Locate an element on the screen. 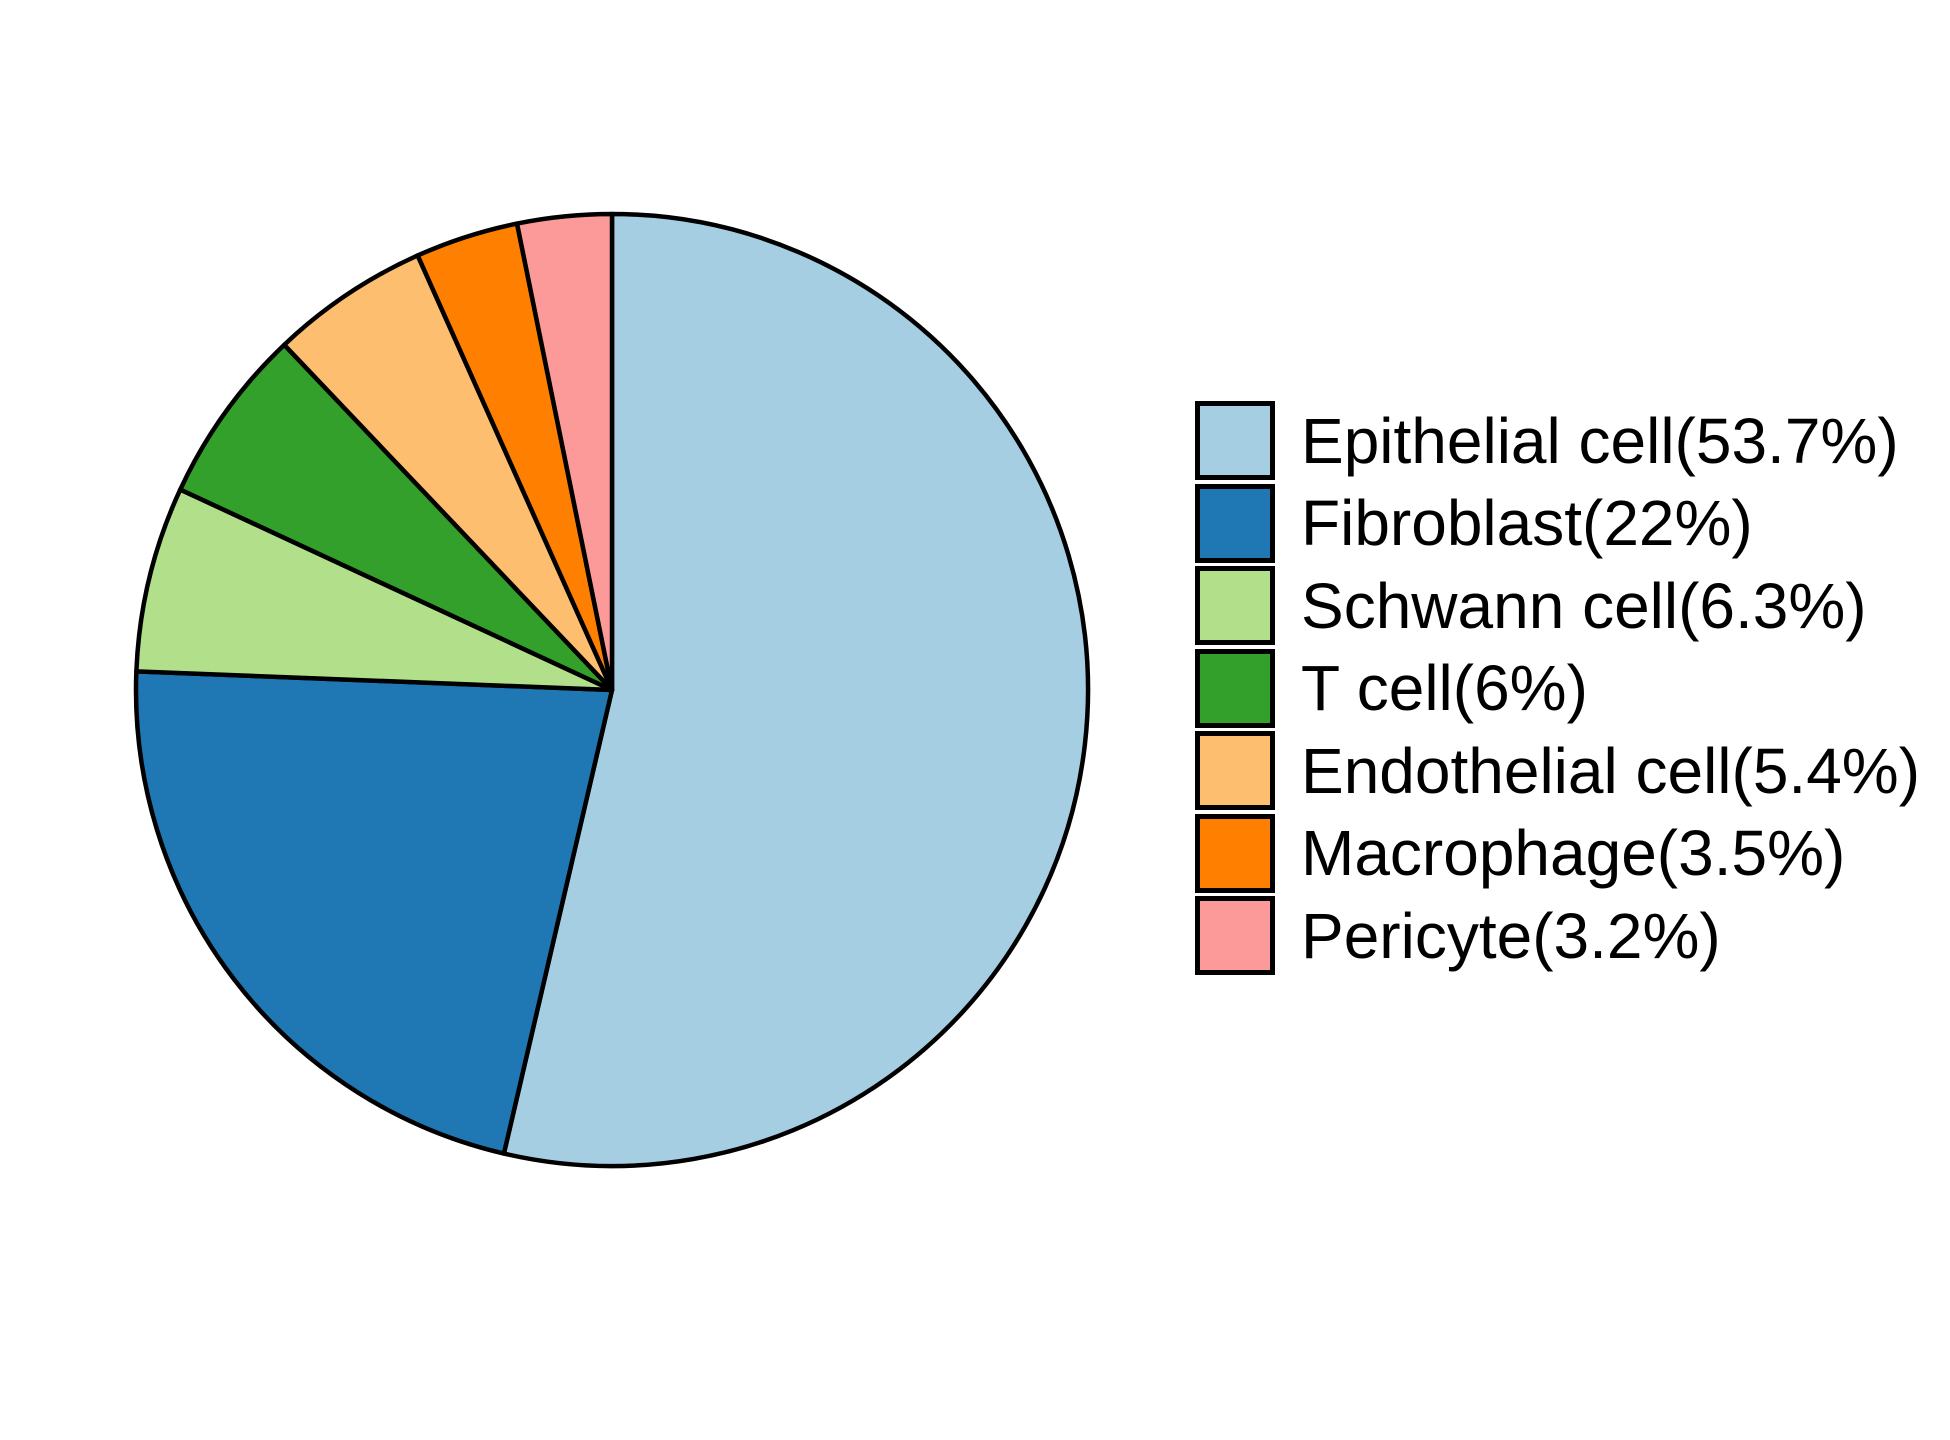  legend-item: Schwann cell(6.3%) is located at coordinates (1557, 605).